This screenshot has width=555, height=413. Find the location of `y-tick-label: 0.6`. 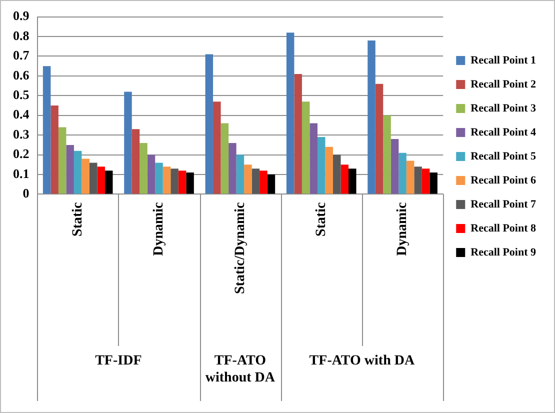

y-tick-label: 0.6 is located at coordinates (21, 74).